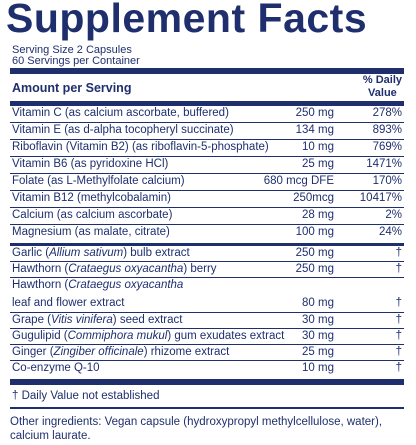 The height and width of the screenshot is (445, 416). Describe the element at coordinates (98, 285) in the screenshot. I see `herbal-row-hawthorn-leaf-line1: Hawthorn (Crataegus oxyacantha` at that location.